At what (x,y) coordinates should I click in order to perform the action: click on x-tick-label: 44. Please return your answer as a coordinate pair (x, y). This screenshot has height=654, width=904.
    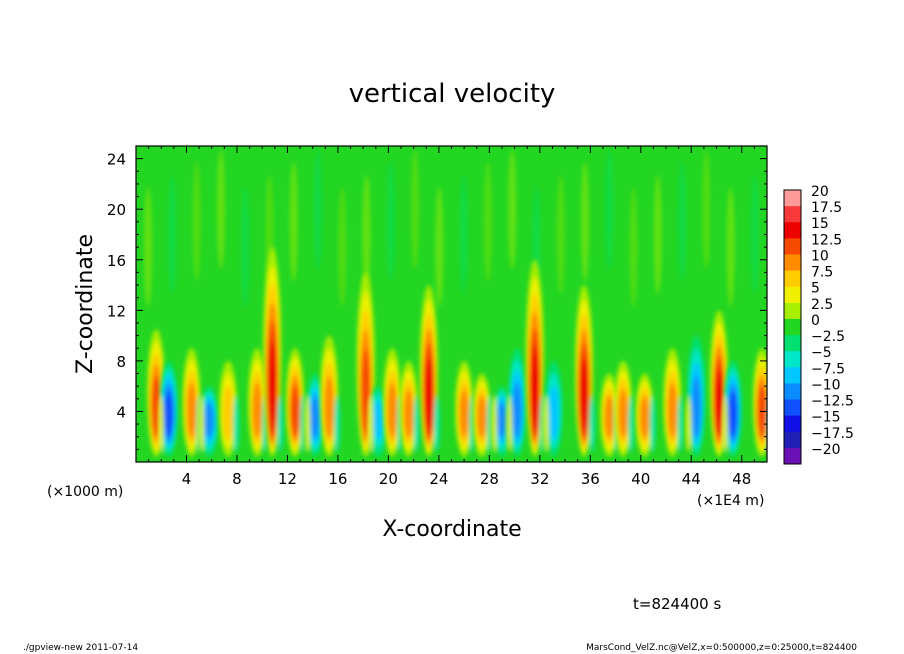
    Looking at the image, I should click on (691, 479).